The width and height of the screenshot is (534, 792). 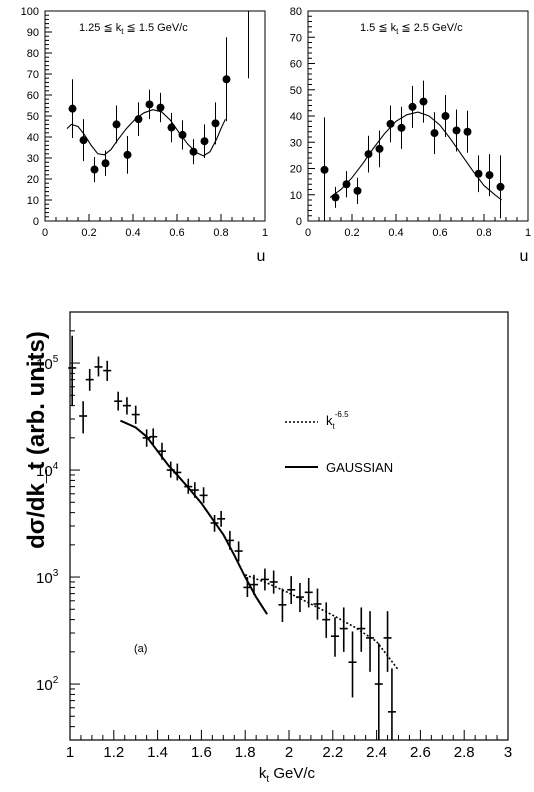 I want to click on annotation-subscript: t, so click(x=397, y=31).